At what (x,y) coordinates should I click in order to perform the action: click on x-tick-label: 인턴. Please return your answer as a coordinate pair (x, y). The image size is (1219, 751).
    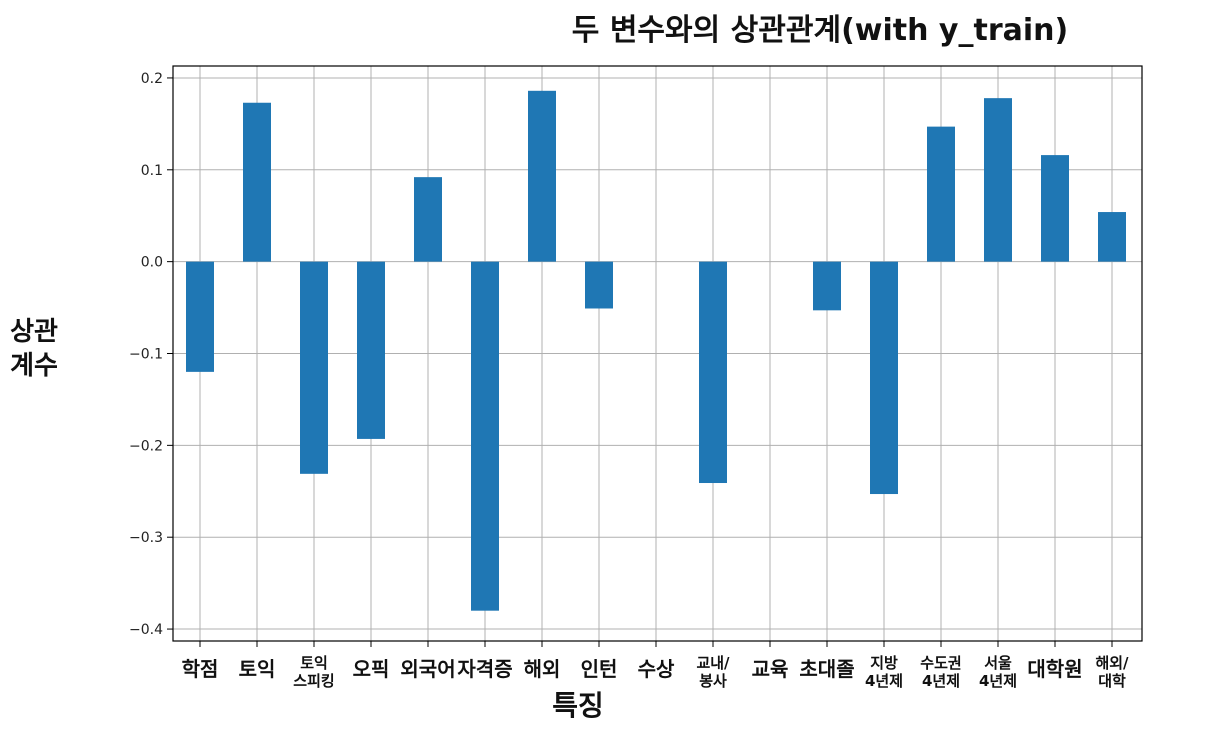
    Looking at the image, I should click on (599, 669).